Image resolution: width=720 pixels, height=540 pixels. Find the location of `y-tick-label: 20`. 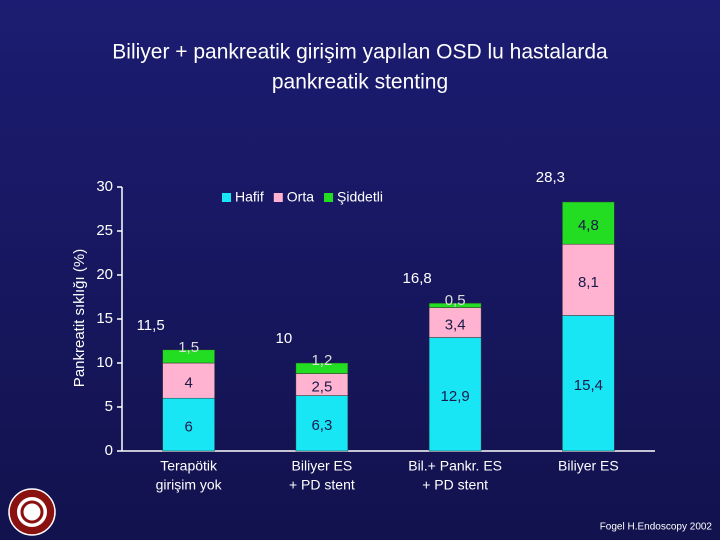

y-tick-label: 20 is located at coordinates (104, 274).